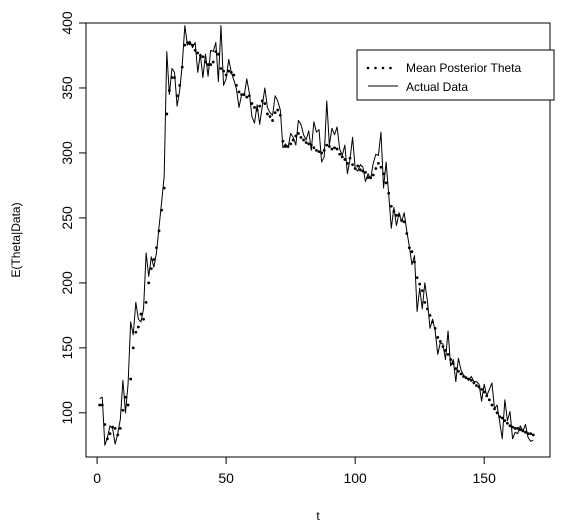 The image size is (569, 527). I want to click on x-axis-label: t, so click(318, 516).